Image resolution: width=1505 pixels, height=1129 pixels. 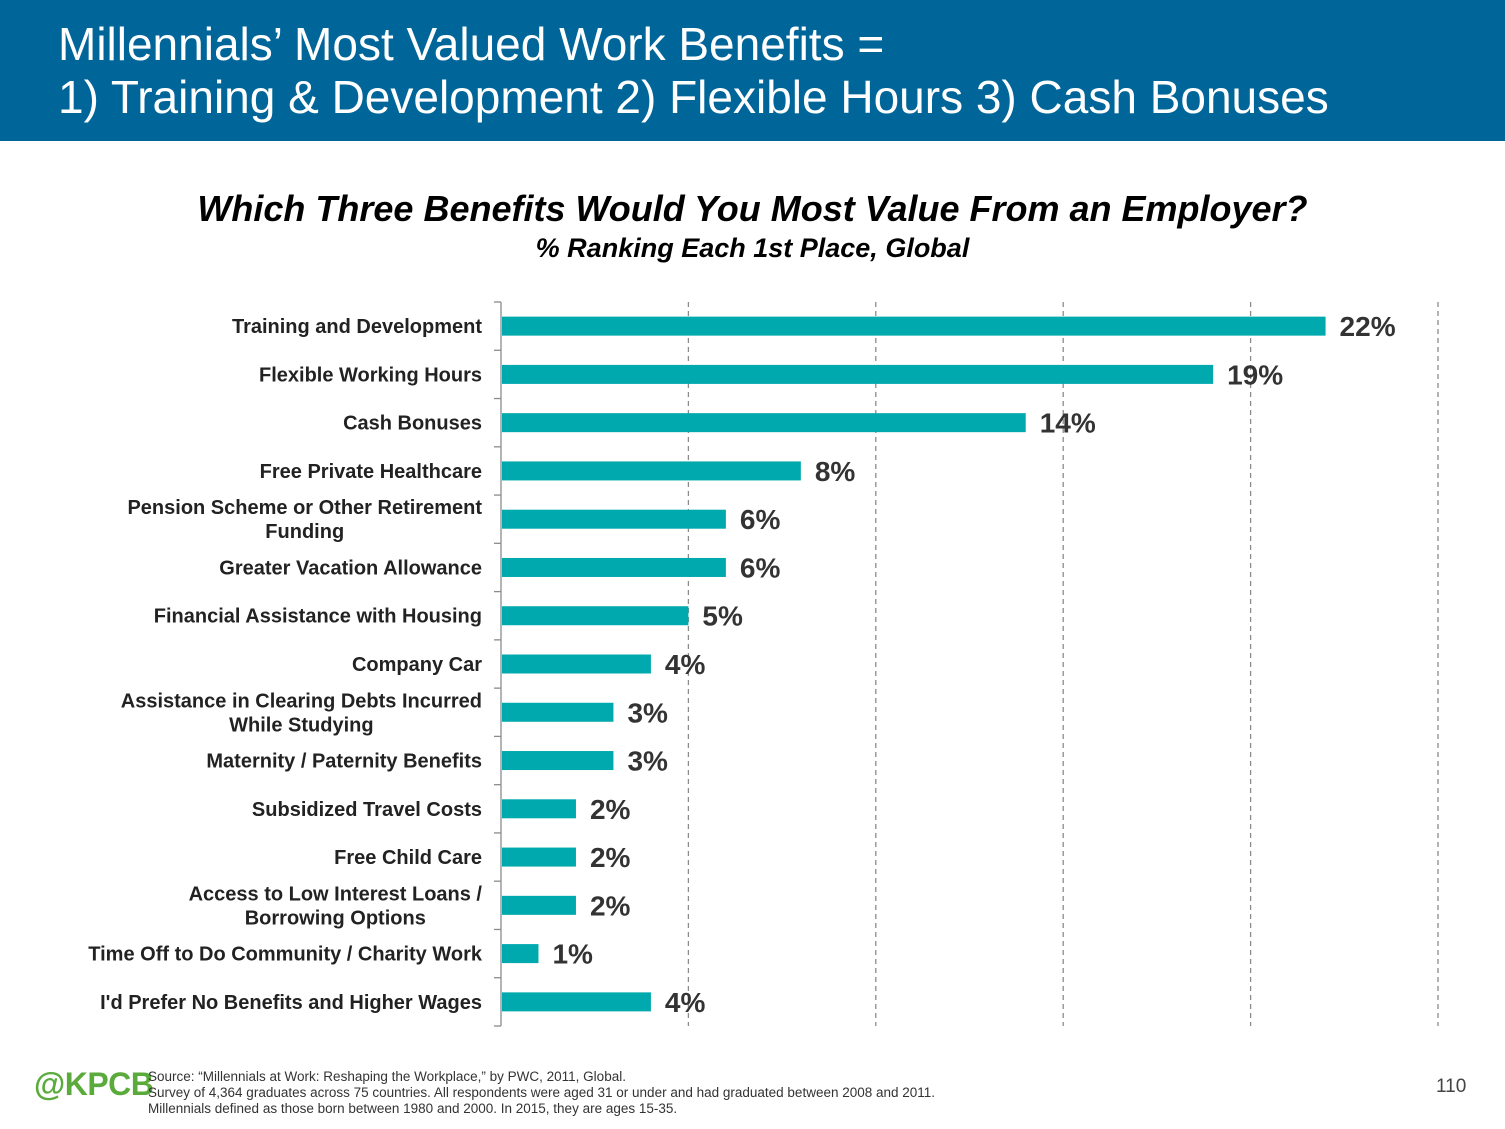 I want to click on value-label-14: 4%, so click(x=685, y=1002).